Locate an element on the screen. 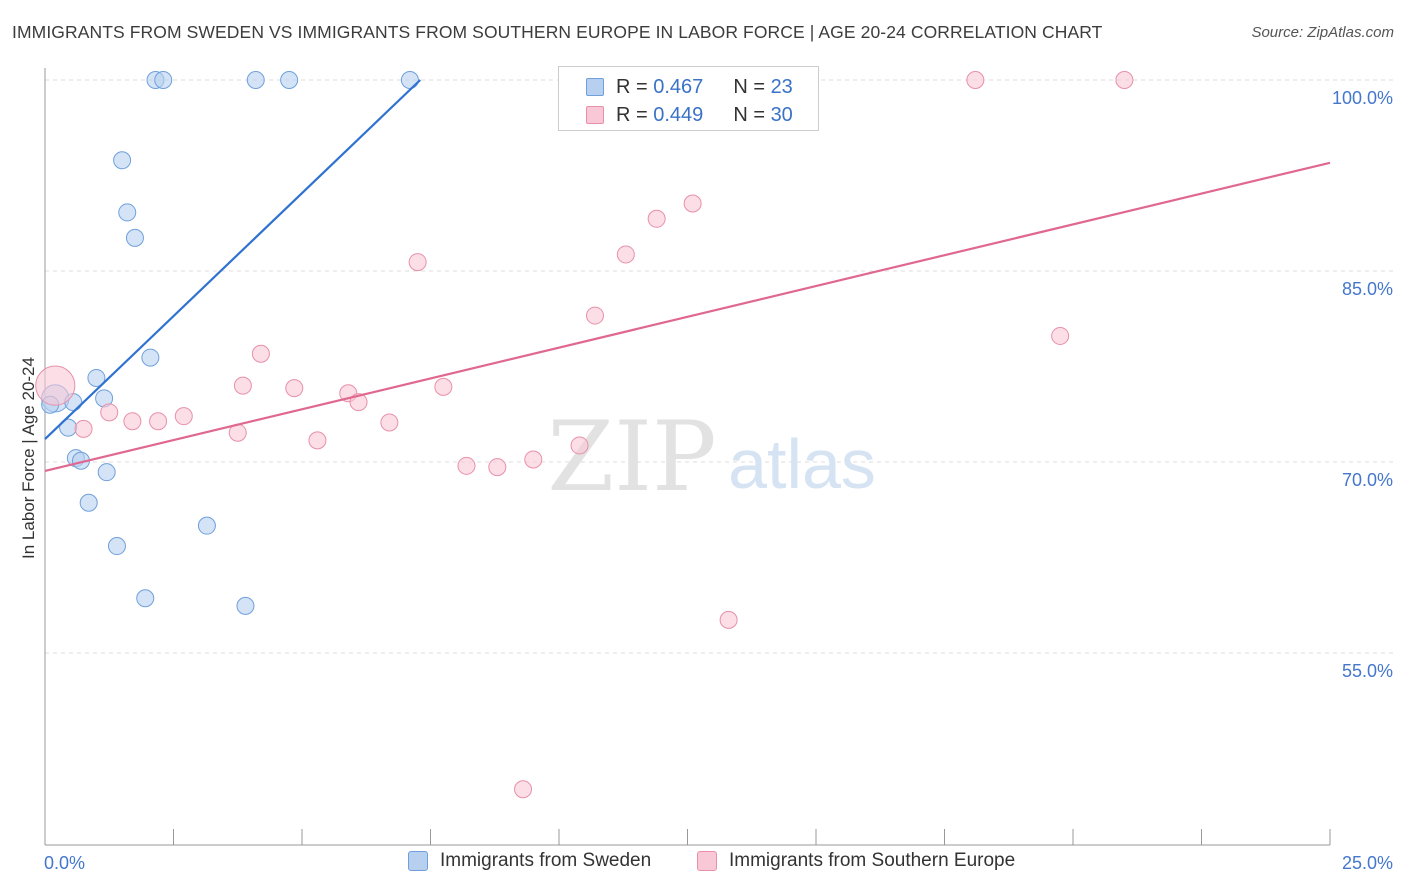  correlation-legend: R = 0.467 N = 23 R = 0.449 N = 30 is located at coordinates (688, 98).